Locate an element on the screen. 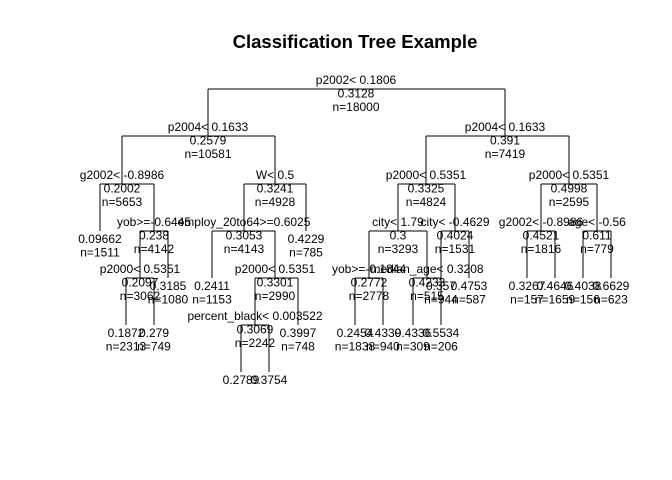 This screenshot has width=672, height=480. node-count-label: n=1816 is located at coordinates (541, 249).